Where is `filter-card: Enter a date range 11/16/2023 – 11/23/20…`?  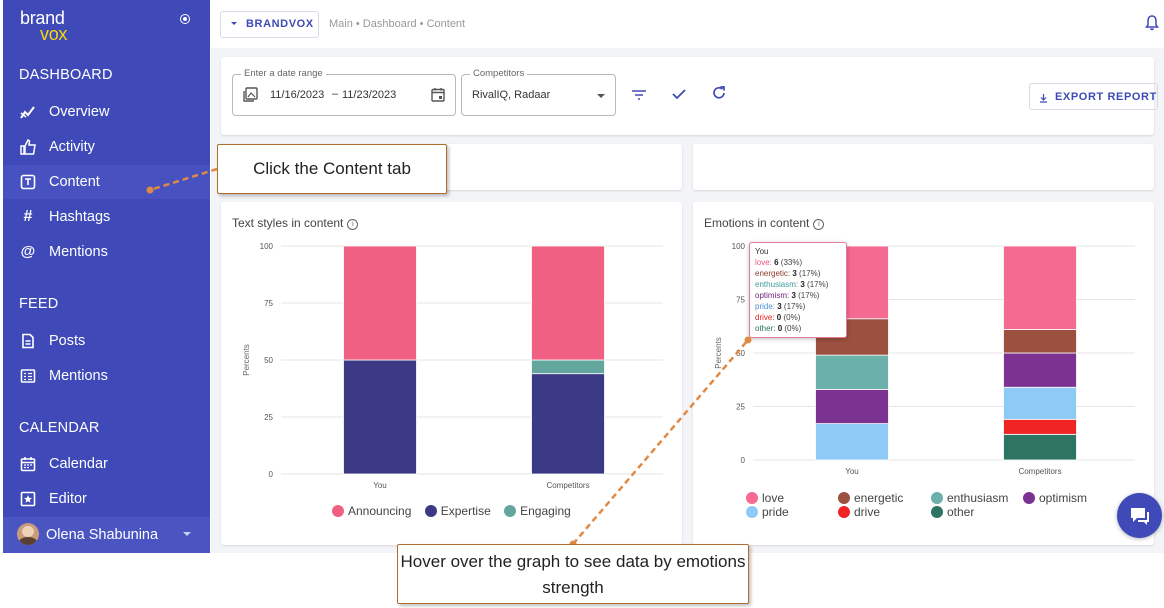
filter-card: Enter a date range 11/16/2023 – 11/23/20… is located at coordinates (689, 96).